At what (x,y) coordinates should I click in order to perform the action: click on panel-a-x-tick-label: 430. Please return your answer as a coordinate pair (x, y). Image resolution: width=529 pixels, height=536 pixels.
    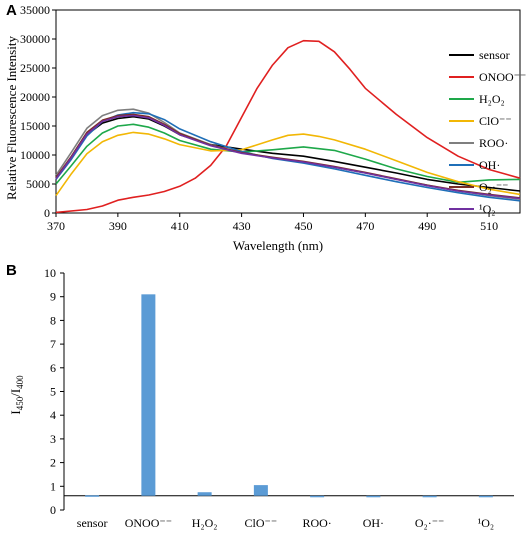
    Looking at the image, I should click on (242, 226).